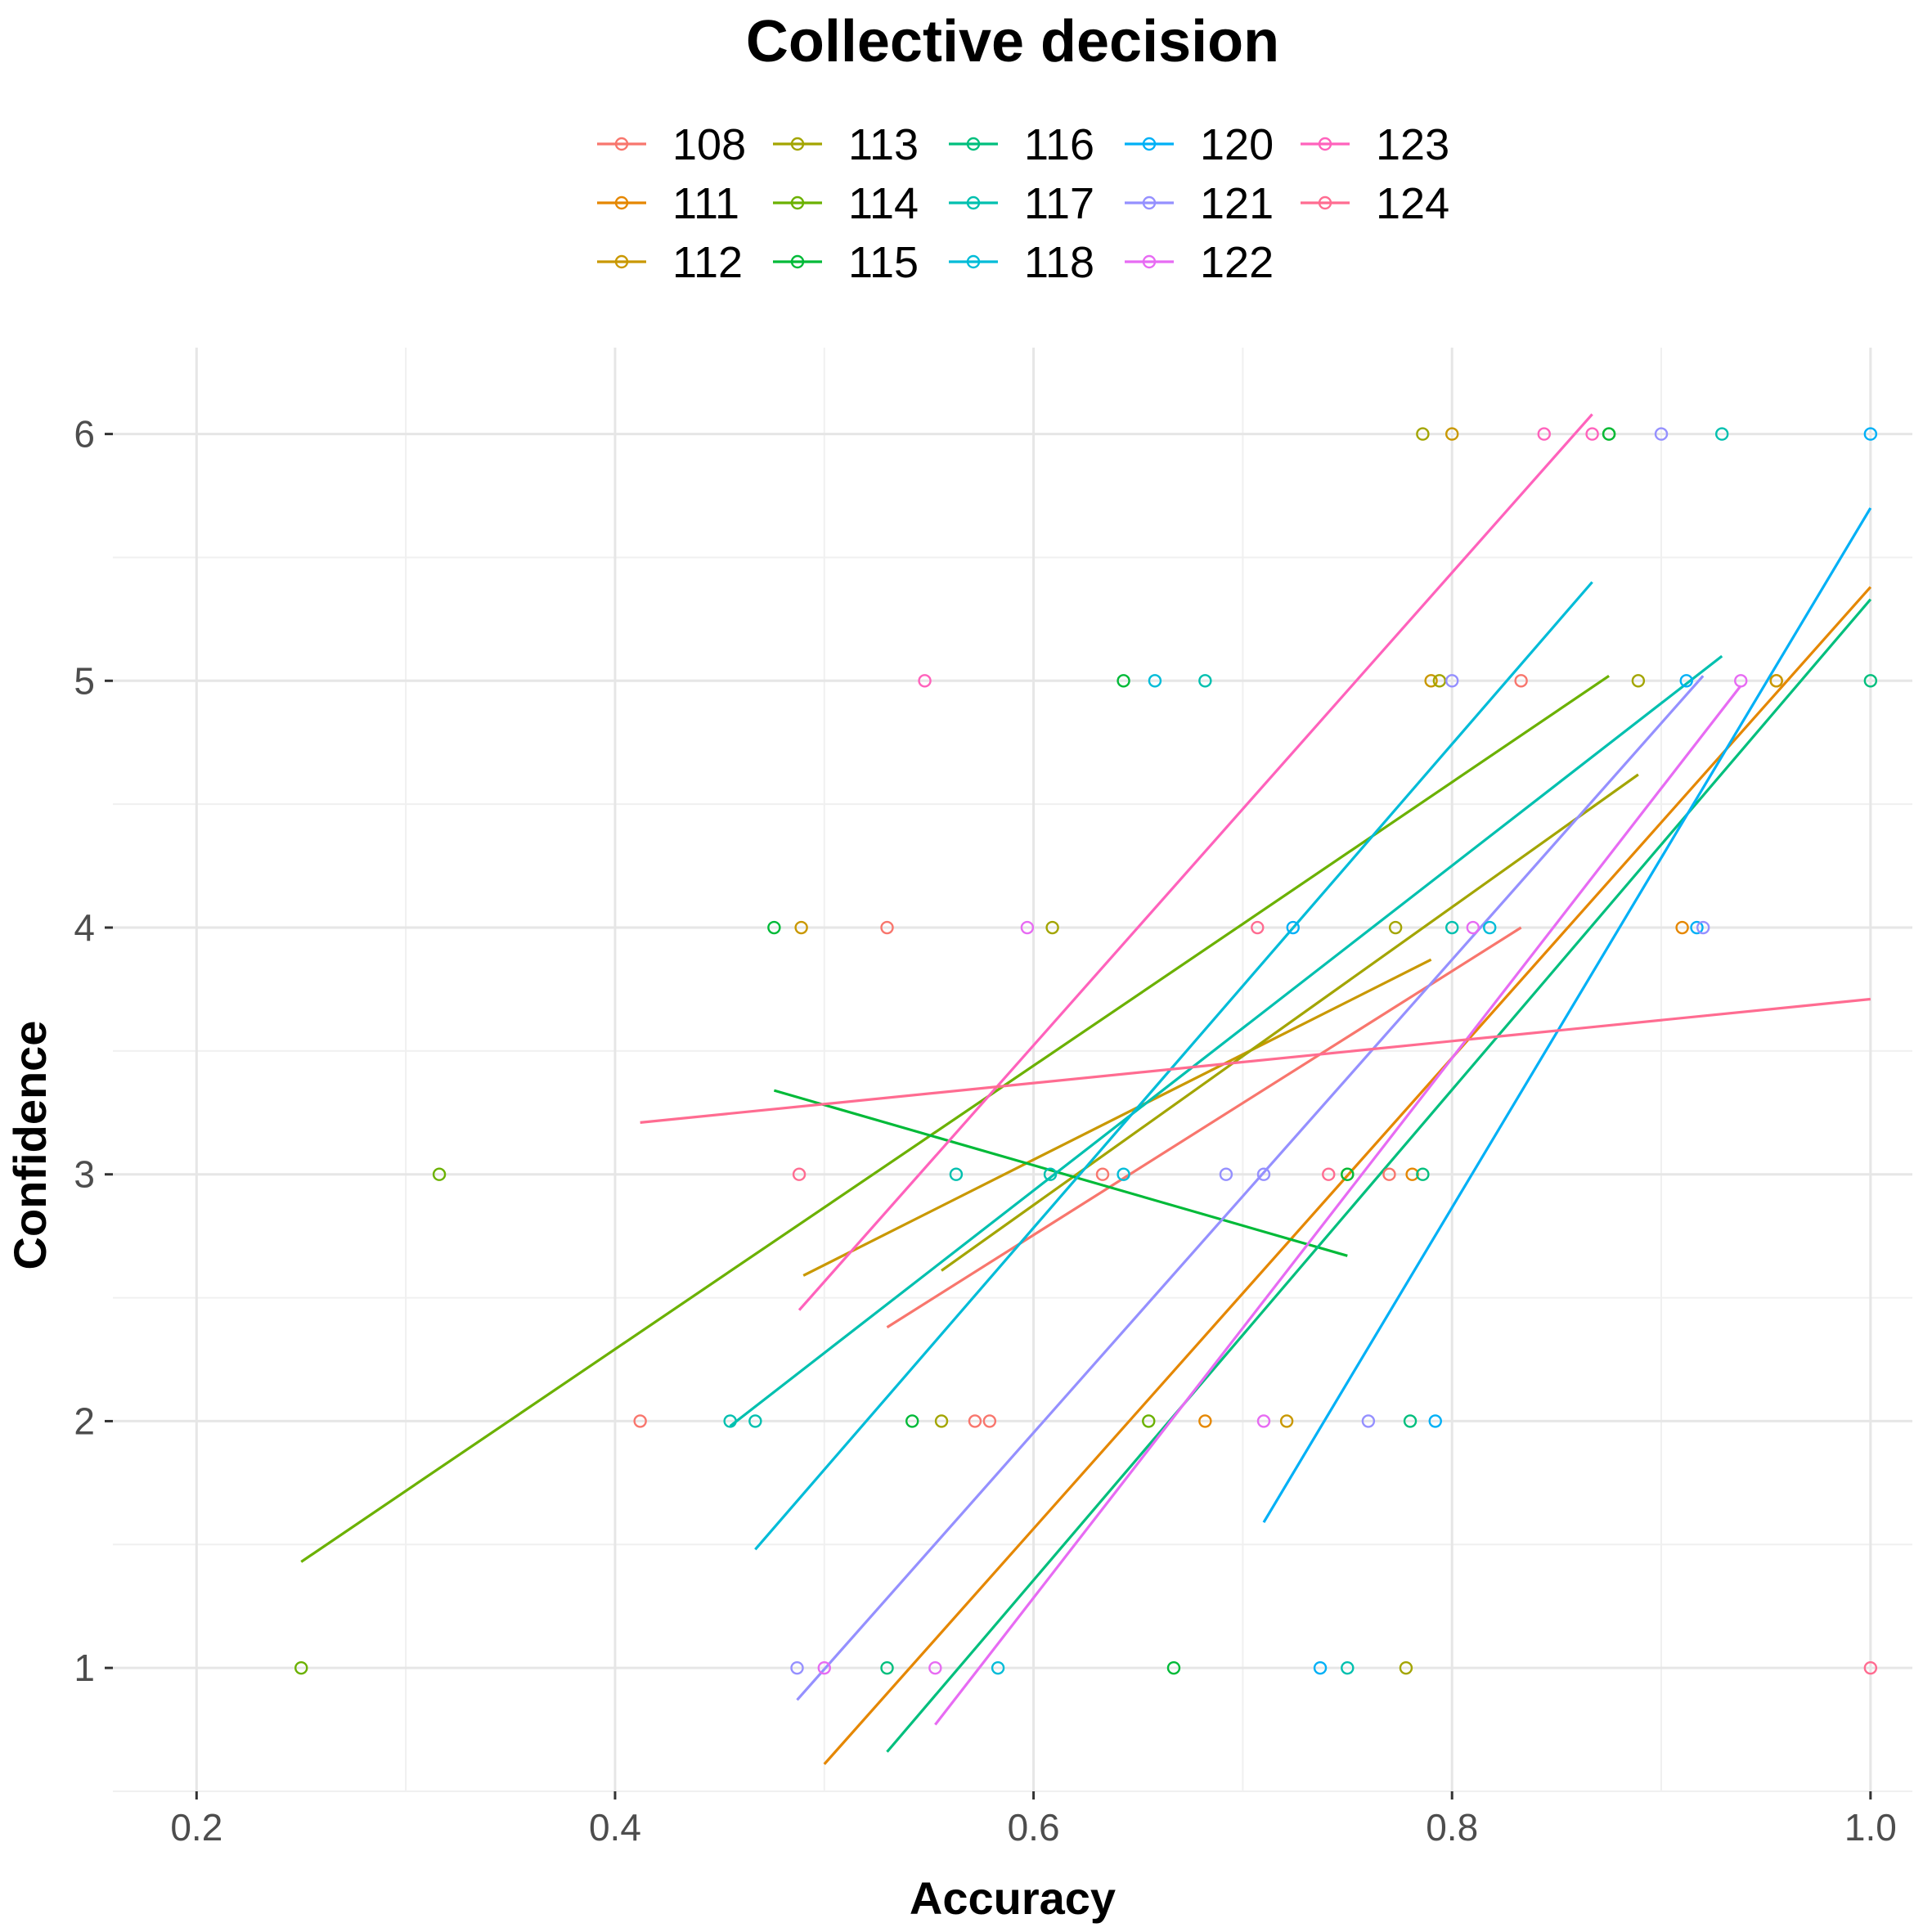  What do you see at coordinates (84, 681) in the screenshot?
I see `y-tick-label: 5` at bounding box center [84, 681].